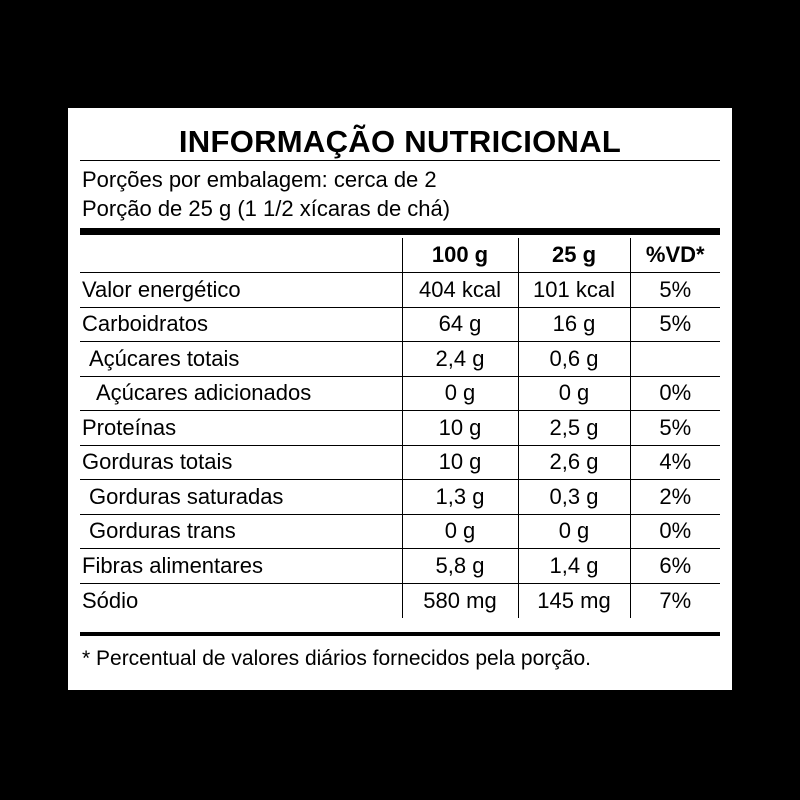 This screenshot has height=800, width=800. I want to click on daily-value: 2%, so click(674, 497).